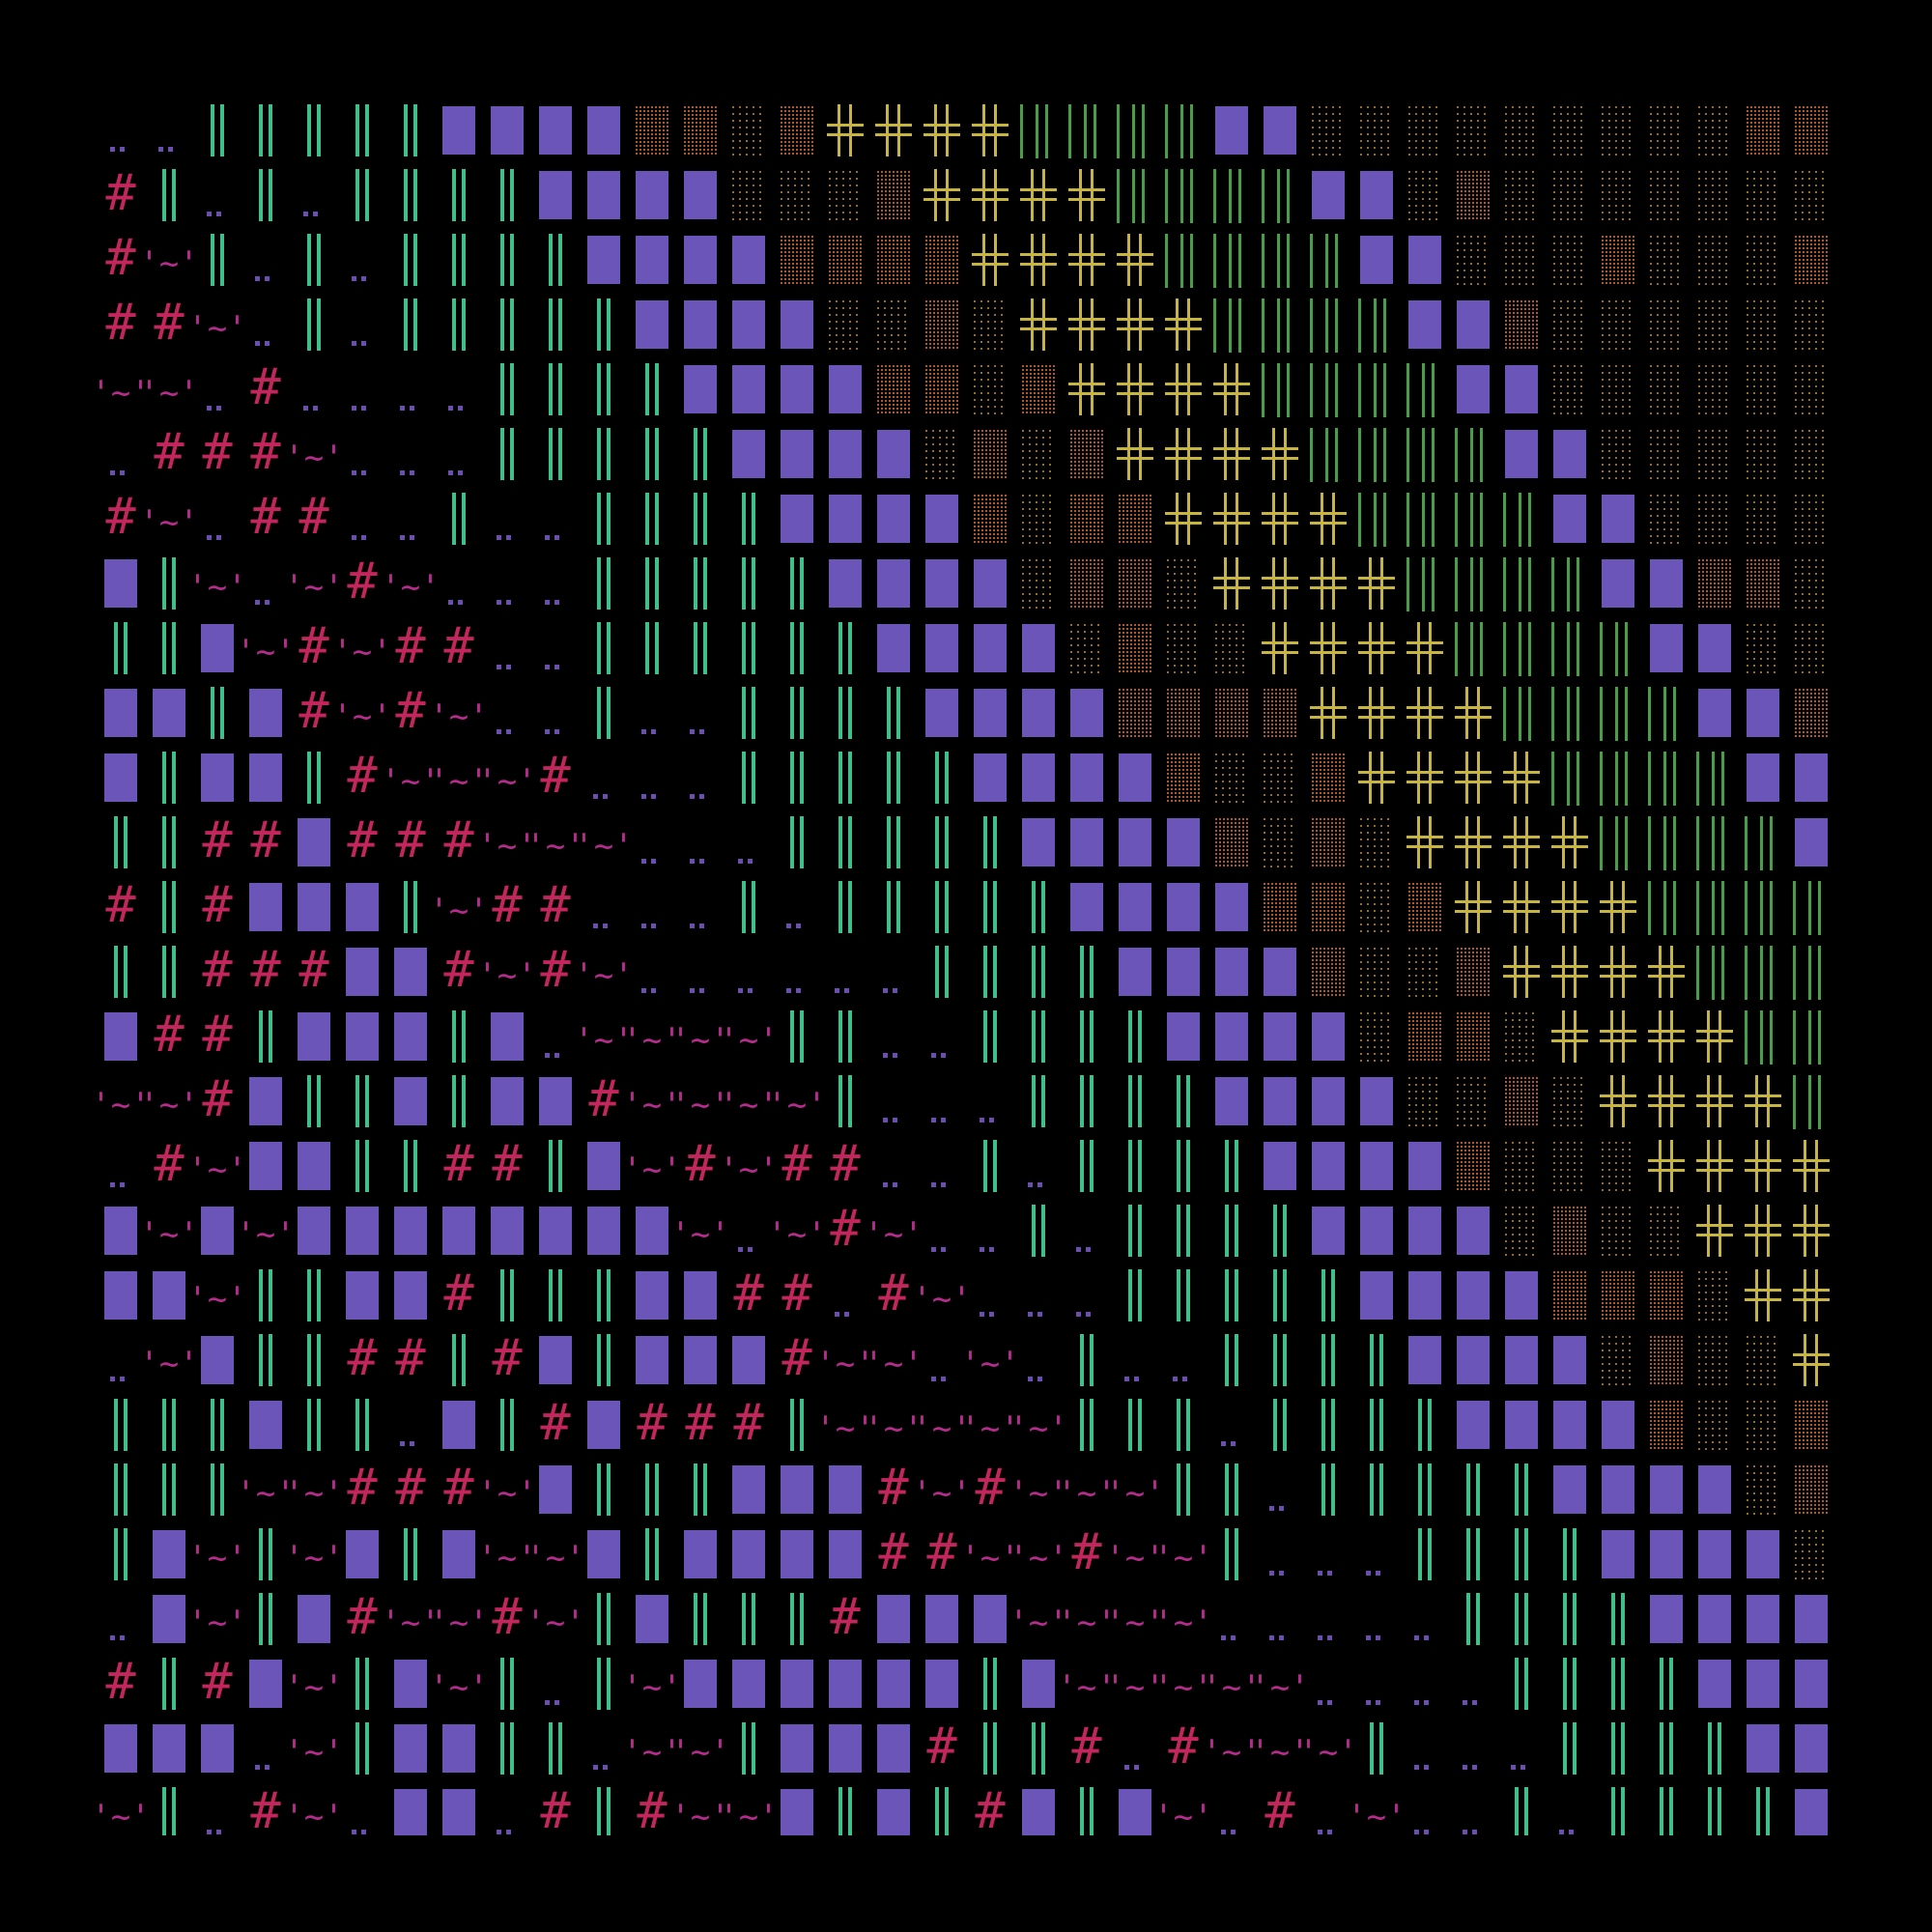 The height and width of the screenshot is (1932, 1932). Describe the element at coordinates (1183, 713) in the screenshot. I see `dense-dot-icon` at that location.